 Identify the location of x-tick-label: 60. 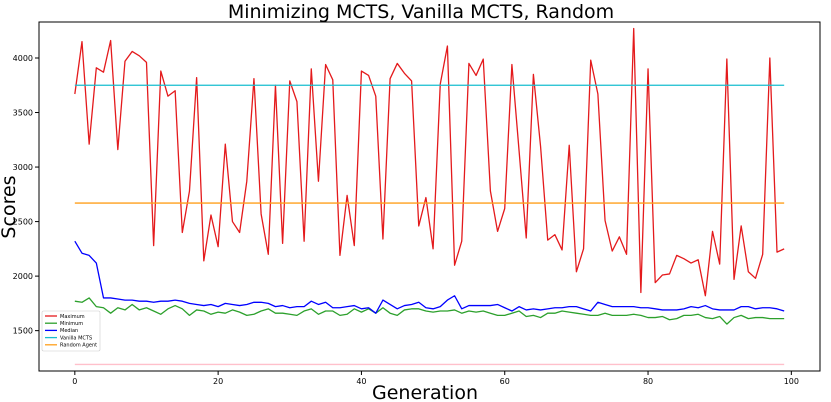
(505, 381).